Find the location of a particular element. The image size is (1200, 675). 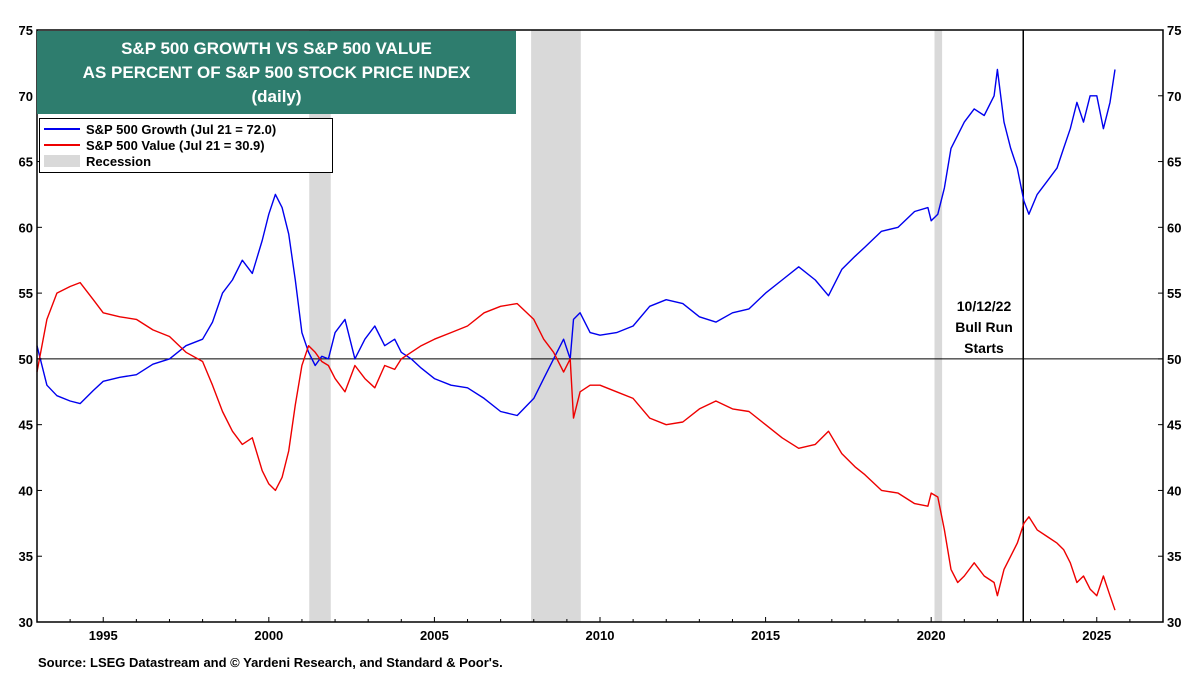

y-tick-label-right-65: 65 is located at coordinates (1174, 162).